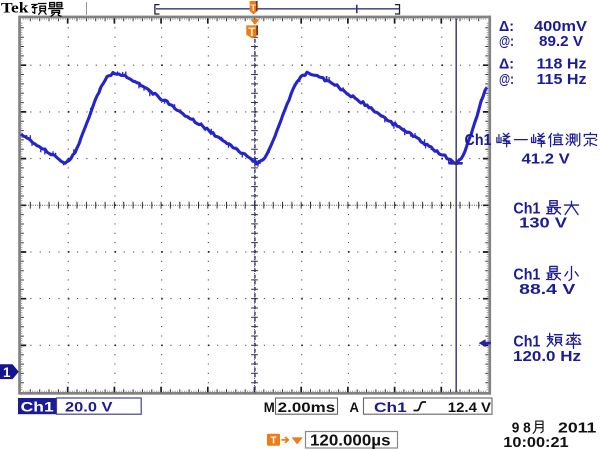 The image size is (600, 450). What do you see at coordinates (547, 357) in the screenshot?
I see `svg-text: 120.0 Hz` at bounding box center [547, 357].